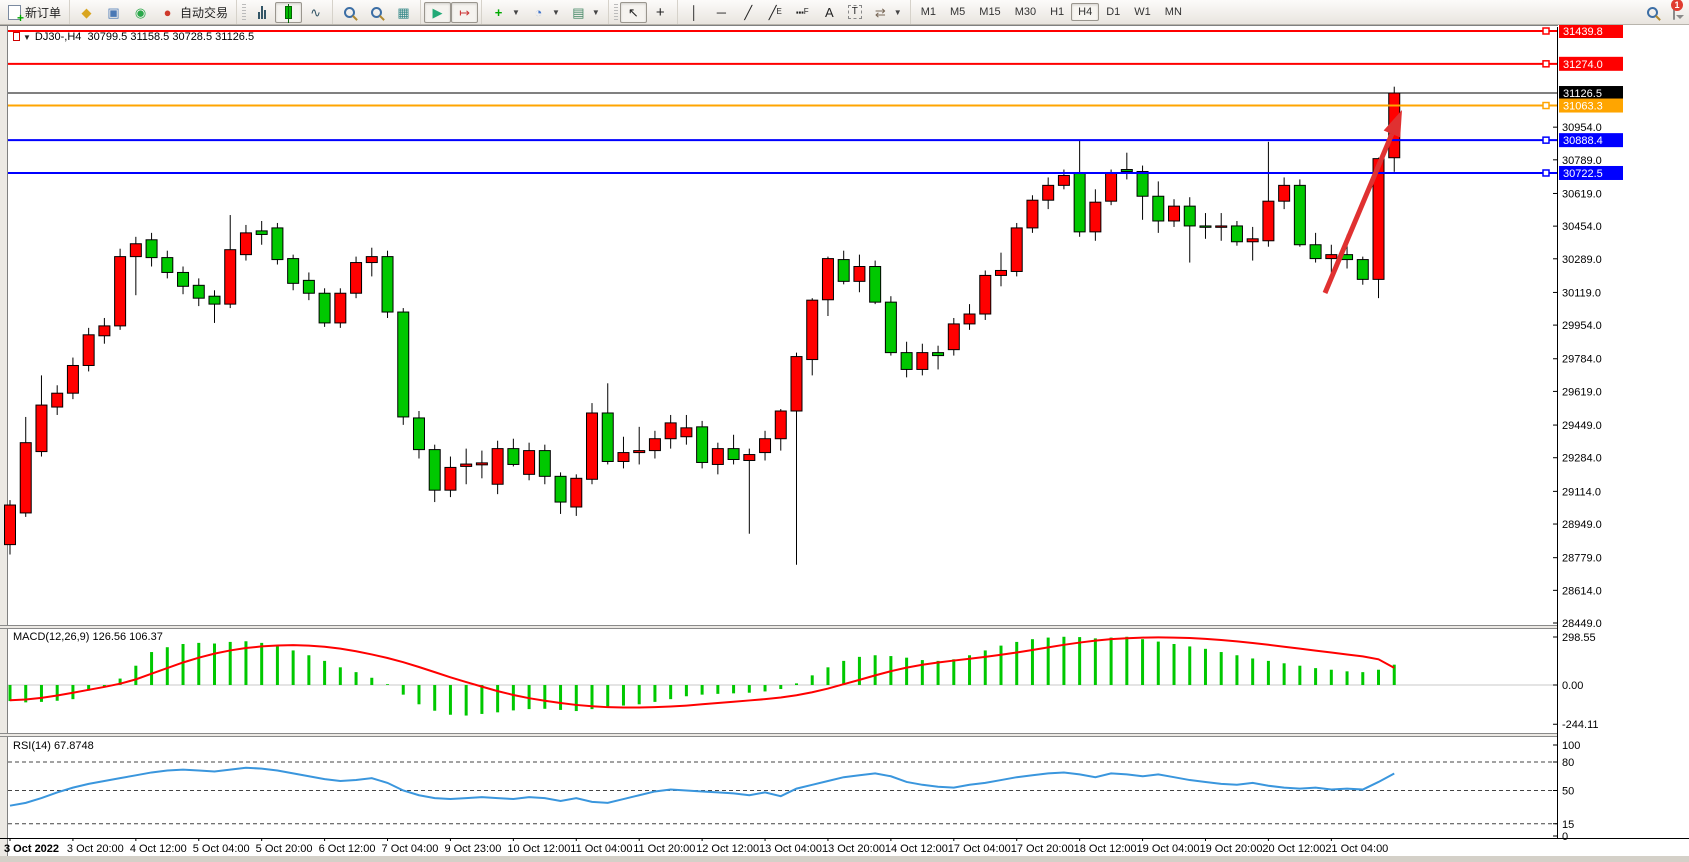  Describe the element at coordinates (601, 849) in the screenshot. I see `time-label: 11 Oct 04:00` at that location.